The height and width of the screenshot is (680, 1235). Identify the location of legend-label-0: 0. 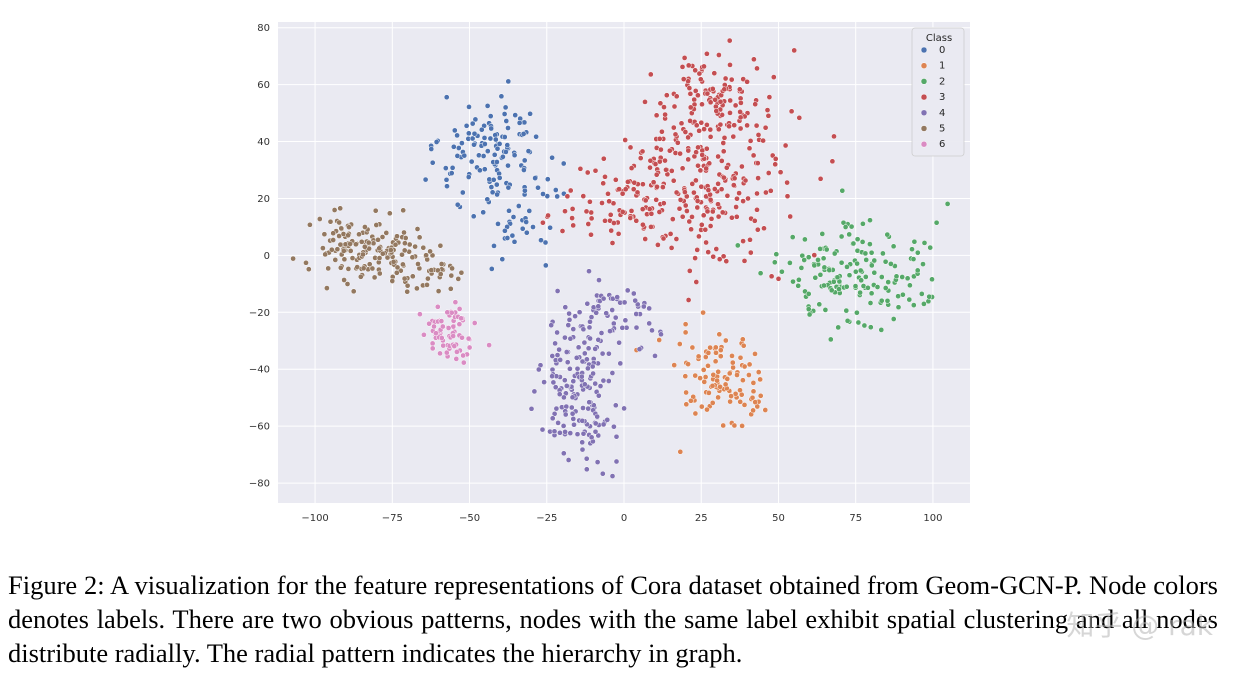
(942, 50).